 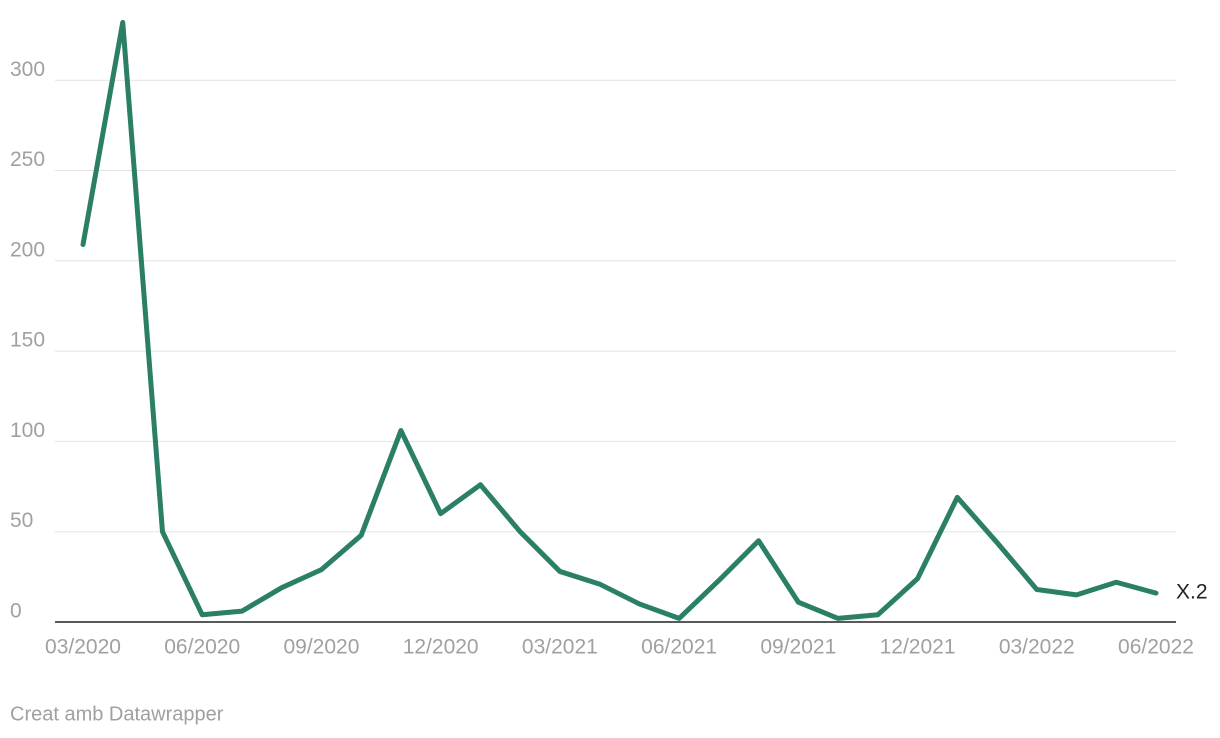 What do you see at coordinates (16, 611) in the screenshot?
I see `y-tick-label: 0` at bounding box center [16, 611].